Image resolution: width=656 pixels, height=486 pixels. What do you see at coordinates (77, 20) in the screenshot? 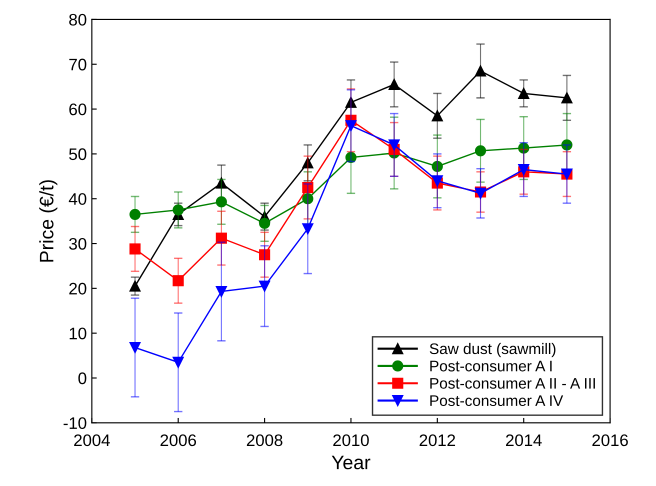
I see `y-tick-label: 80` at bounding box center [77, 20].